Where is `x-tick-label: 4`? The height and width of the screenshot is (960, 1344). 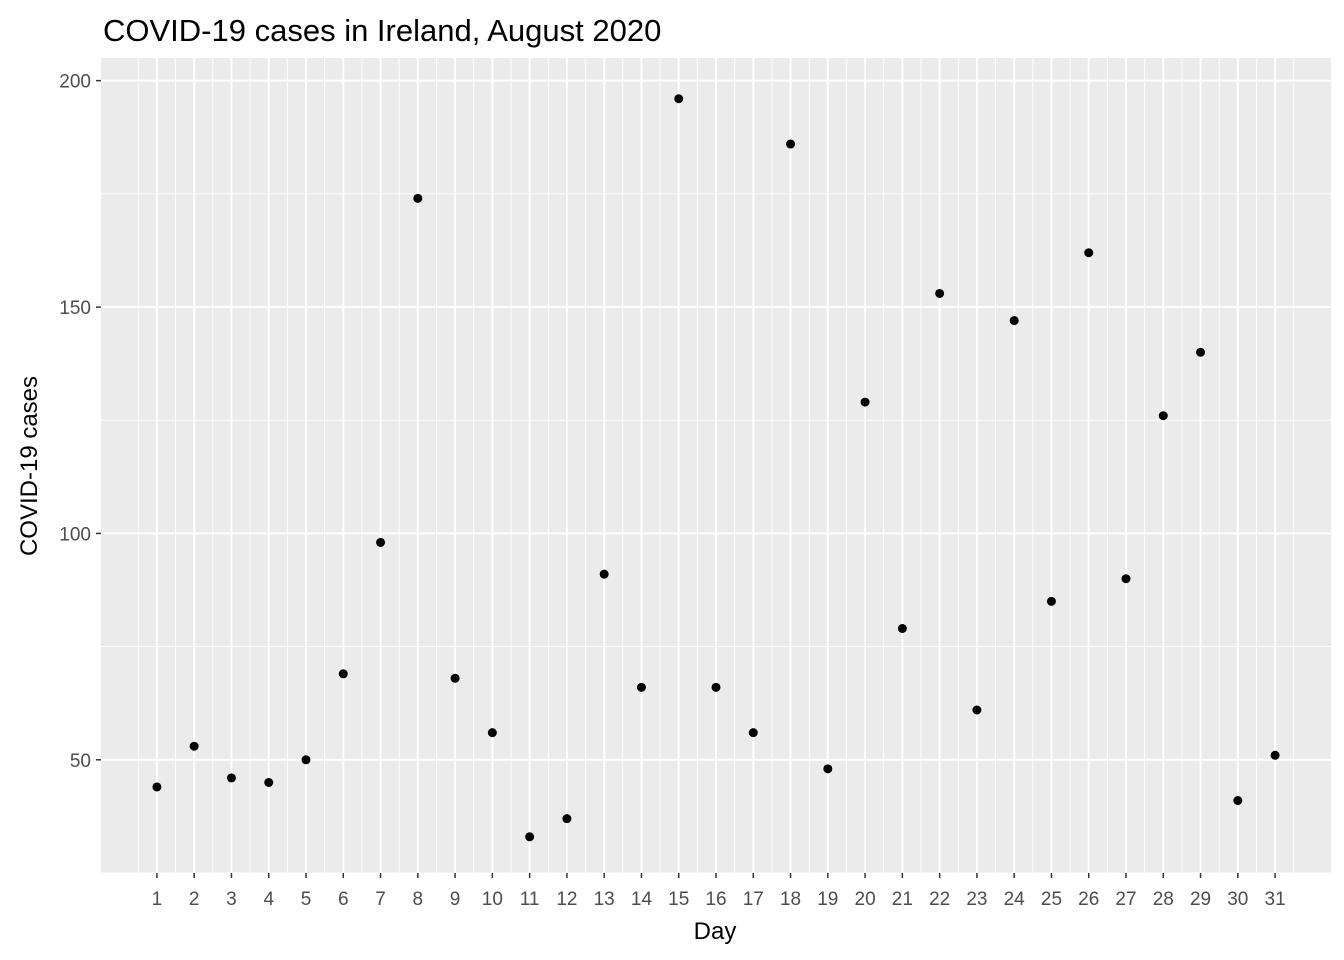
x-tick-label: 4 is located at coordinates (268, 899).